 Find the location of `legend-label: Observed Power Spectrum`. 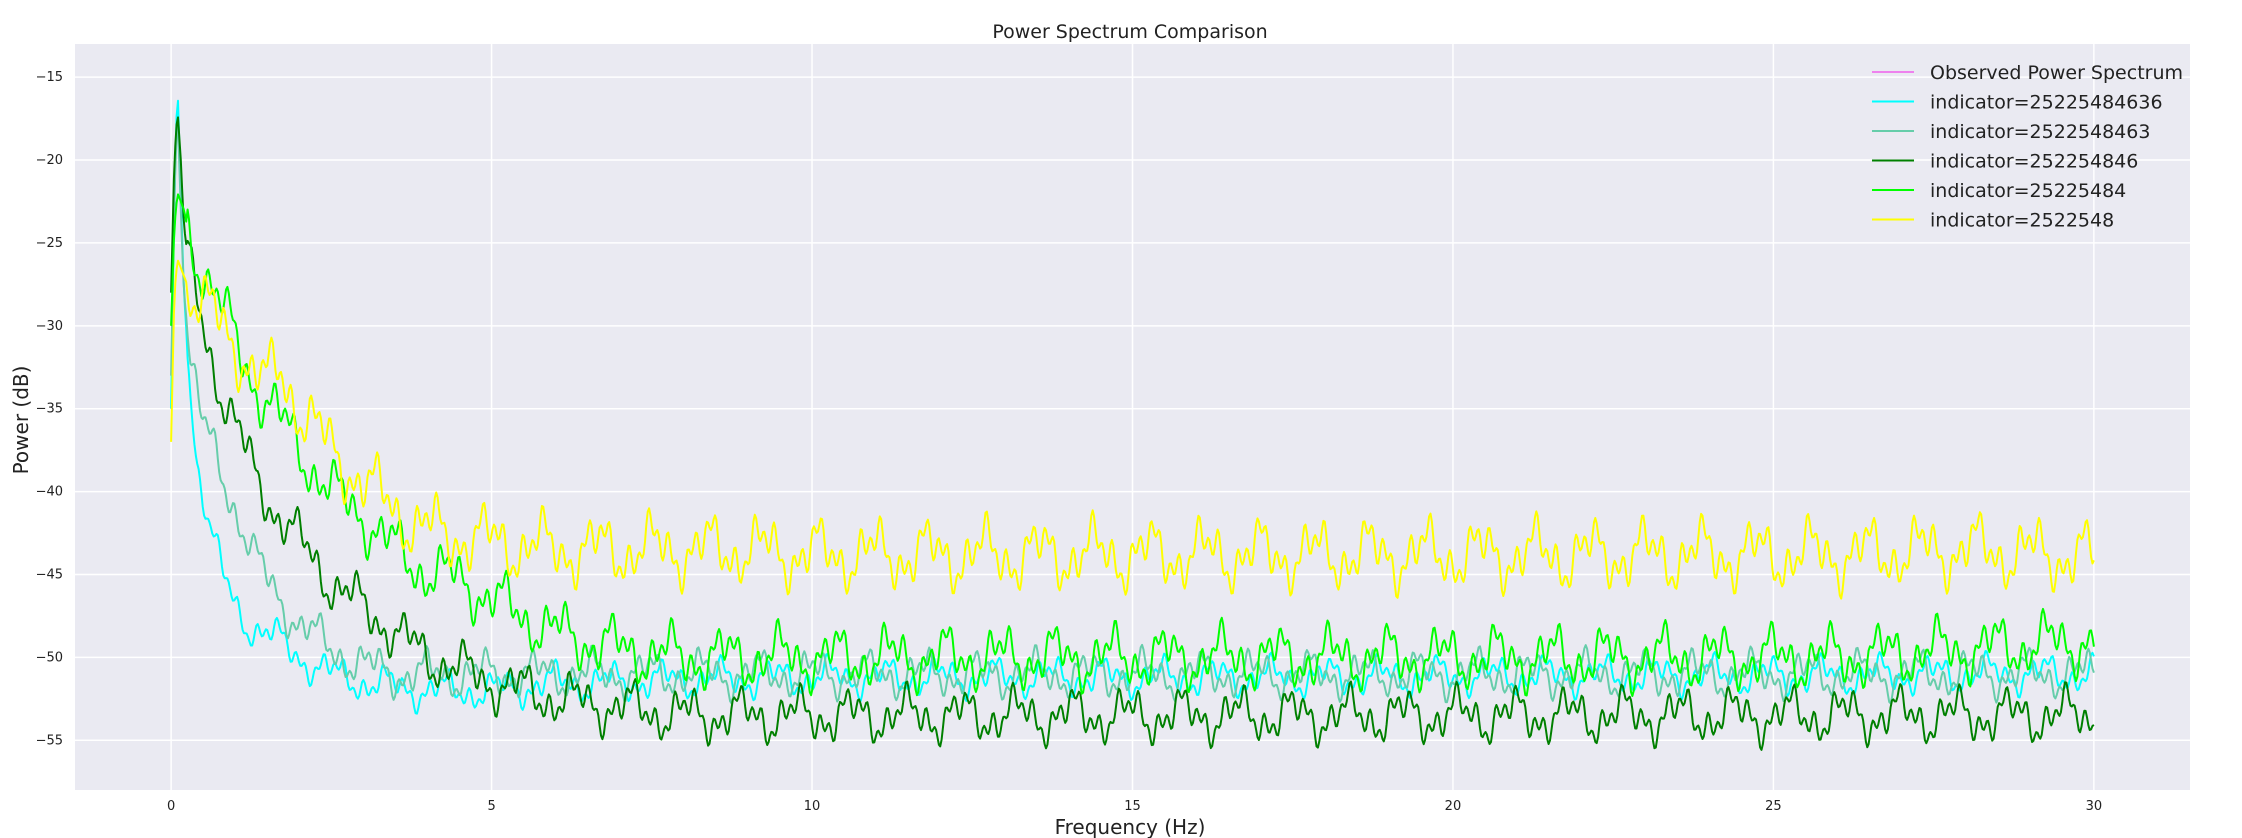

legend-label: Observed Power Spectrum is located at coordinates (2056, 73).